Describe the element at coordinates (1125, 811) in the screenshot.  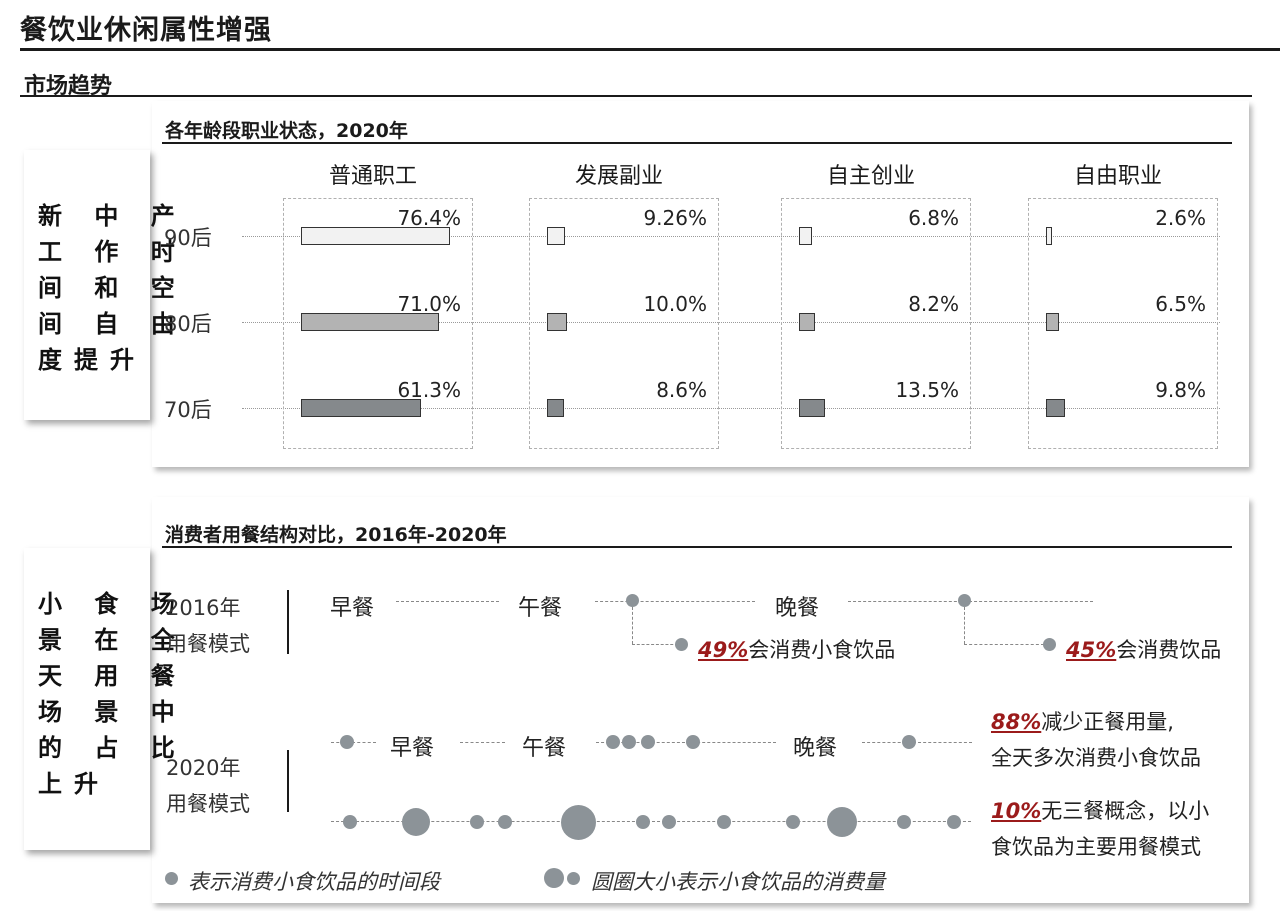
I see `note-2020-b-text1: 无三餐概念，以小` at that location.